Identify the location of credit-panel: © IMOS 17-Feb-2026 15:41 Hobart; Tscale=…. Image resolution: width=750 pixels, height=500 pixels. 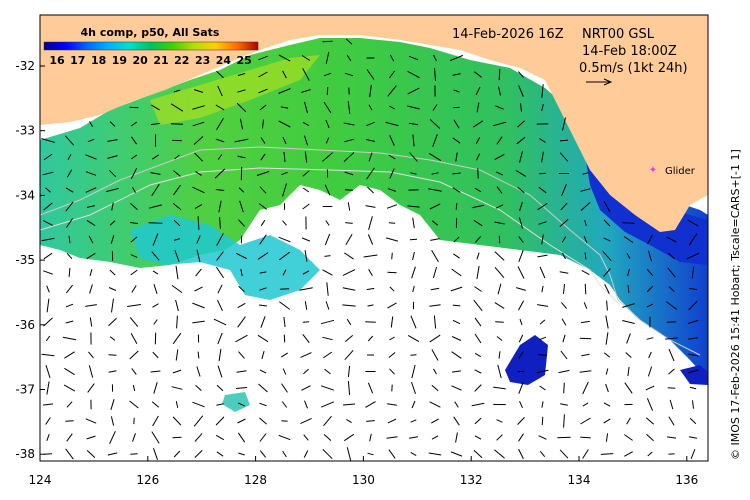
(733, 240).